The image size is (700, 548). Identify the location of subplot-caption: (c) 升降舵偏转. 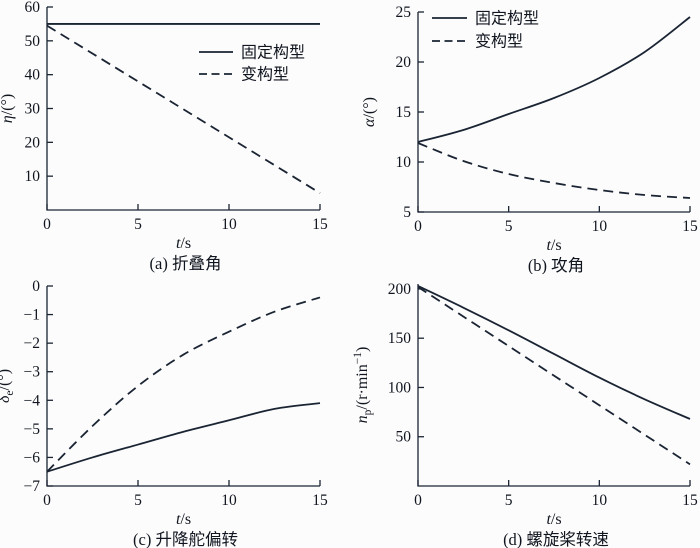
(185, 539).